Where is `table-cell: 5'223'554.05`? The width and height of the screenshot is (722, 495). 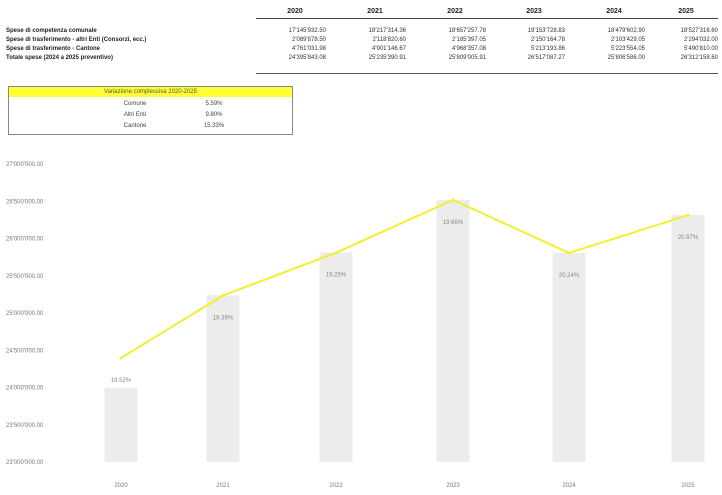 table-cell: 5'223'554.05 is located at coordinates (628, 49).